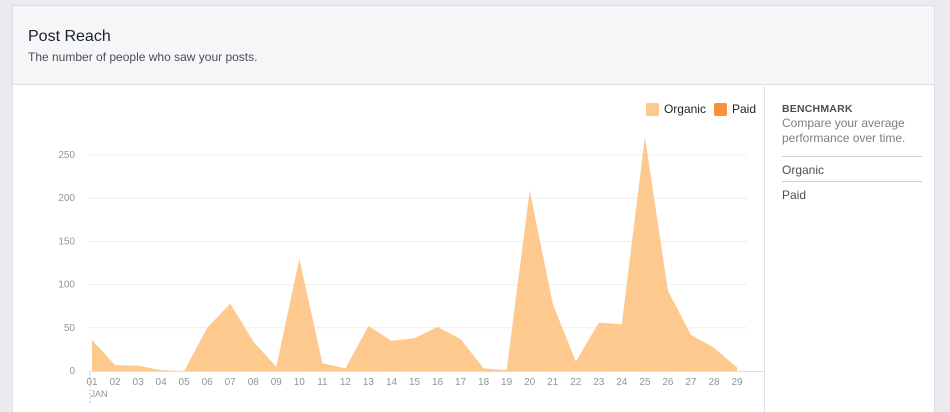 The height and width of the screenshot is (412, 950). I want to click on y-tick-label: 150, so click(66, 241).